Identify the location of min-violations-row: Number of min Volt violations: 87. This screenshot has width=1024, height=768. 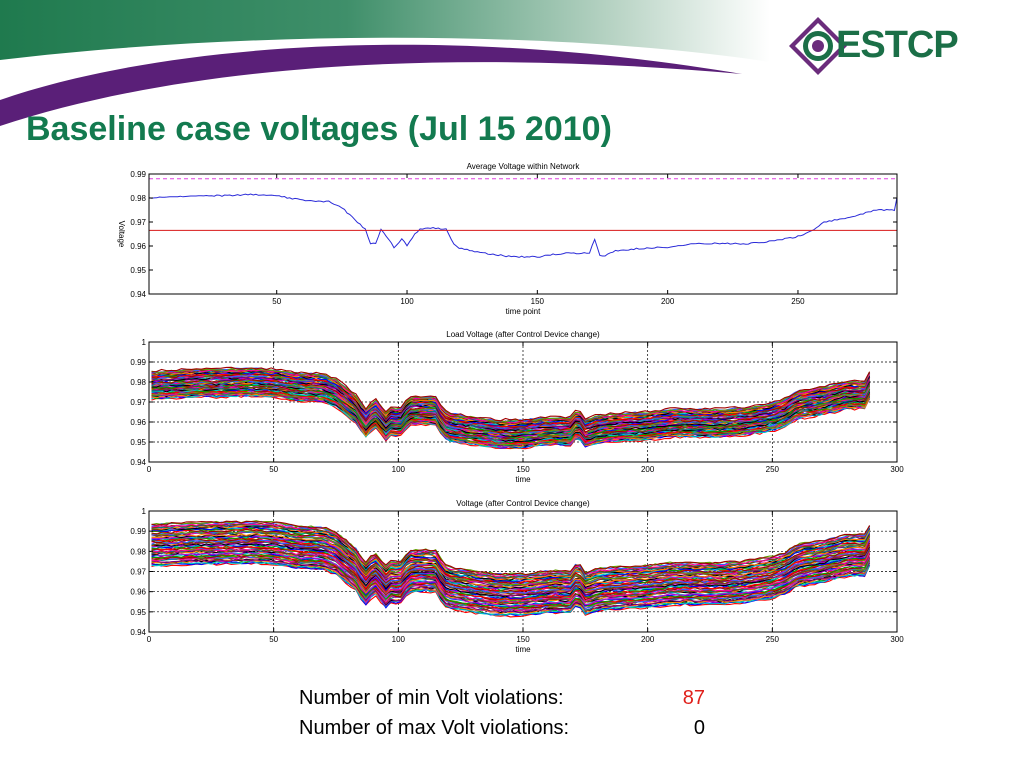
(509, 698).